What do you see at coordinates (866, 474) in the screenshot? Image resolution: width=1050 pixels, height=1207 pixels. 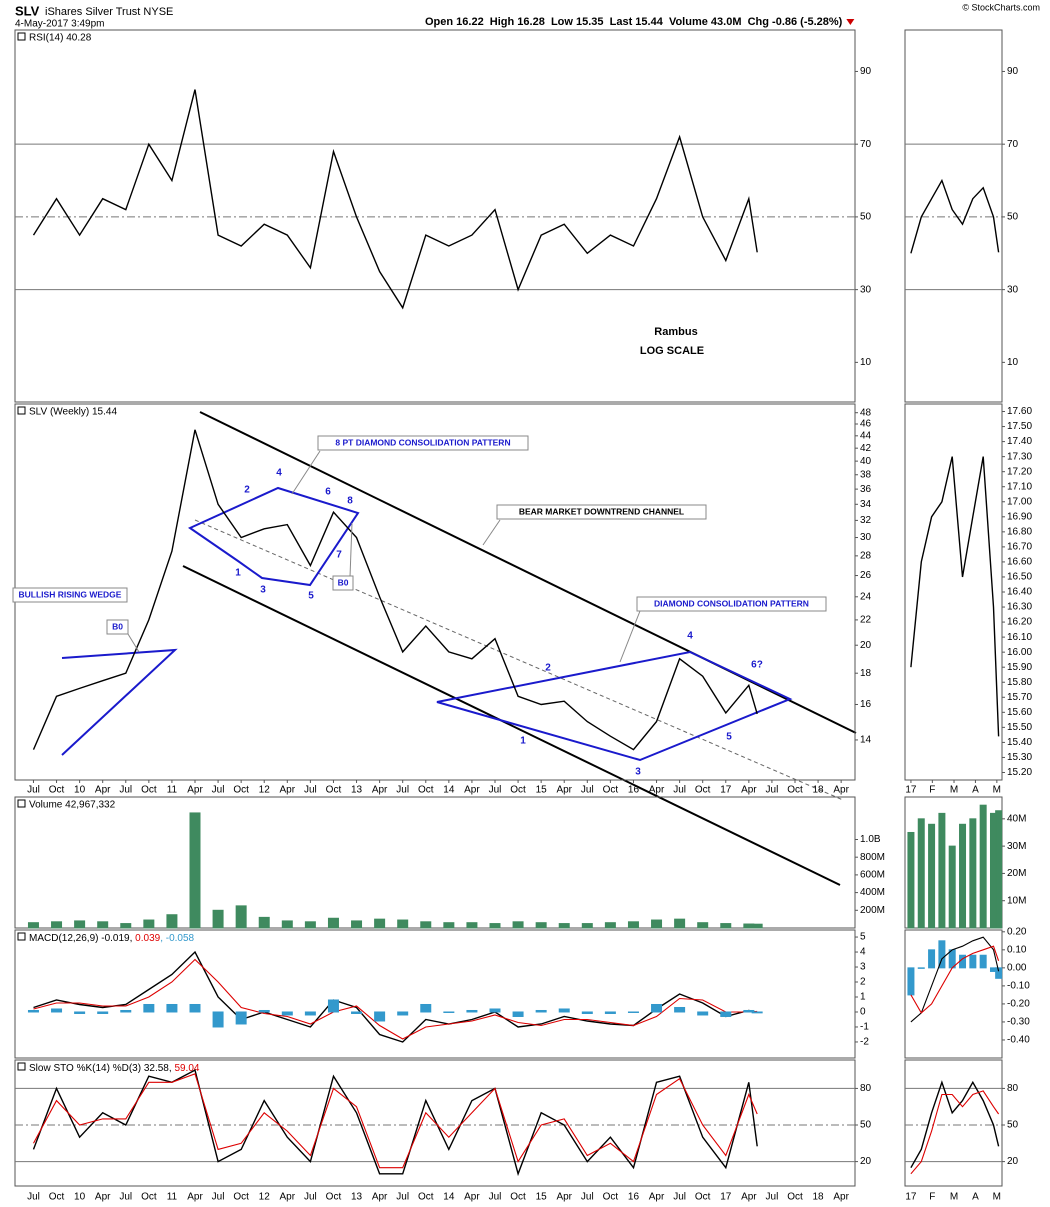 I see `y-tick-label: 38` at bounding box center [866, 474].